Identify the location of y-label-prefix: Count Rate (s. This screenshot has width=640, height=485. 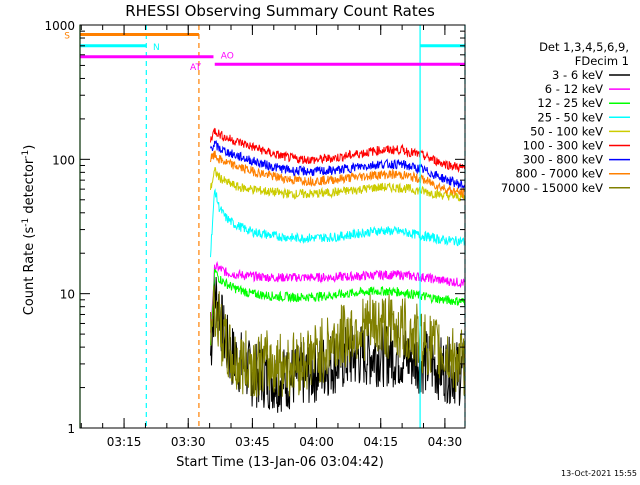
(29, 271).